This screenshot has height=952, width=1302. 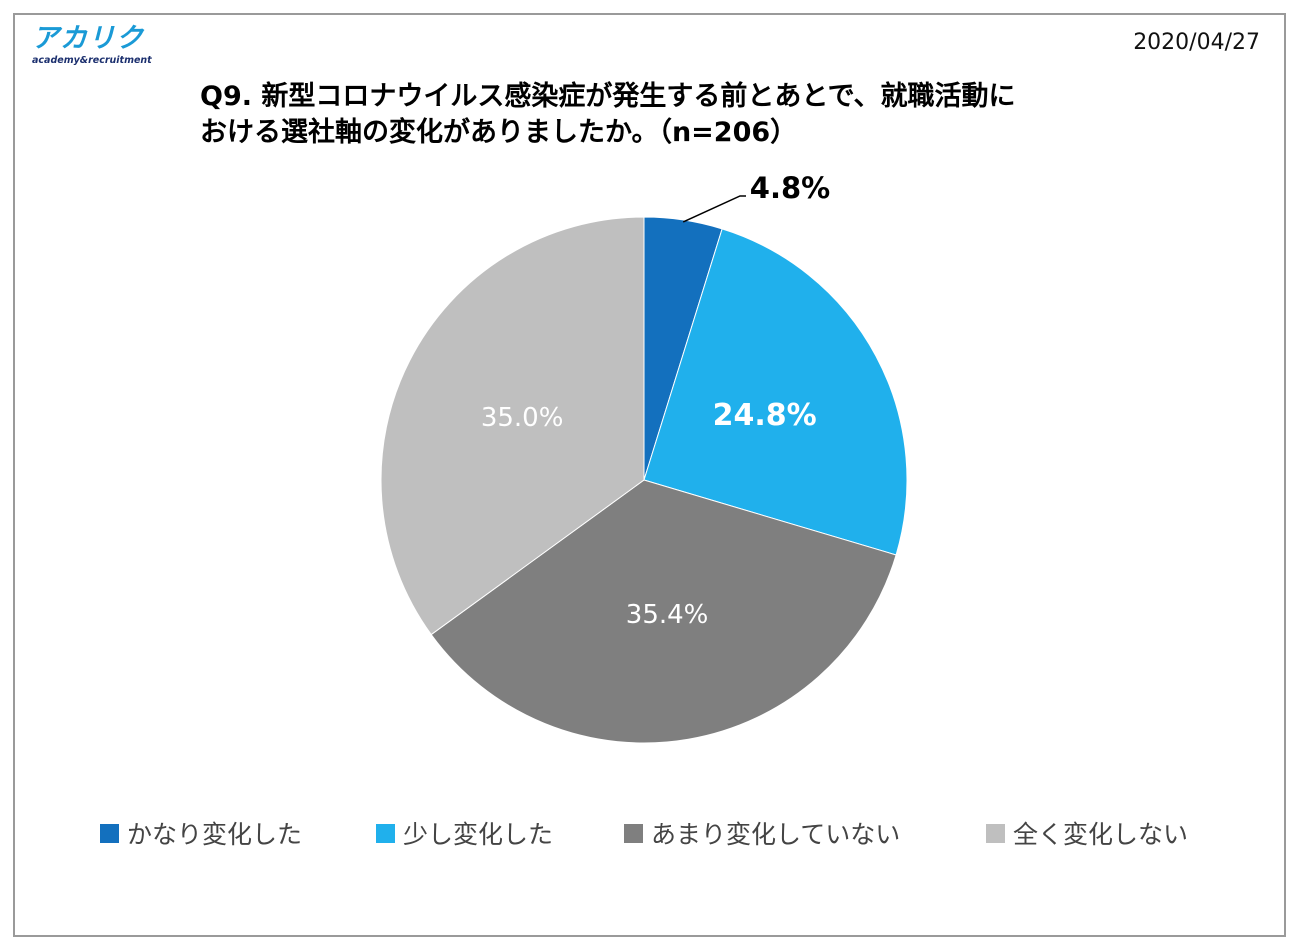 I want to click on legend-label-mattaku: 全く変化しない, so click(x=1101, y=834).